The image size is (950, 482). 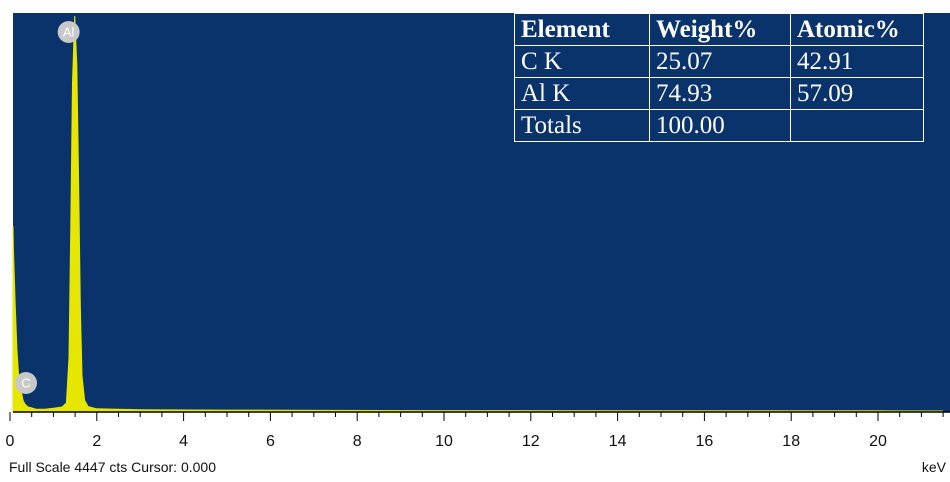 I want to click on x-tick-label: 8, so click(x=357, y=441).